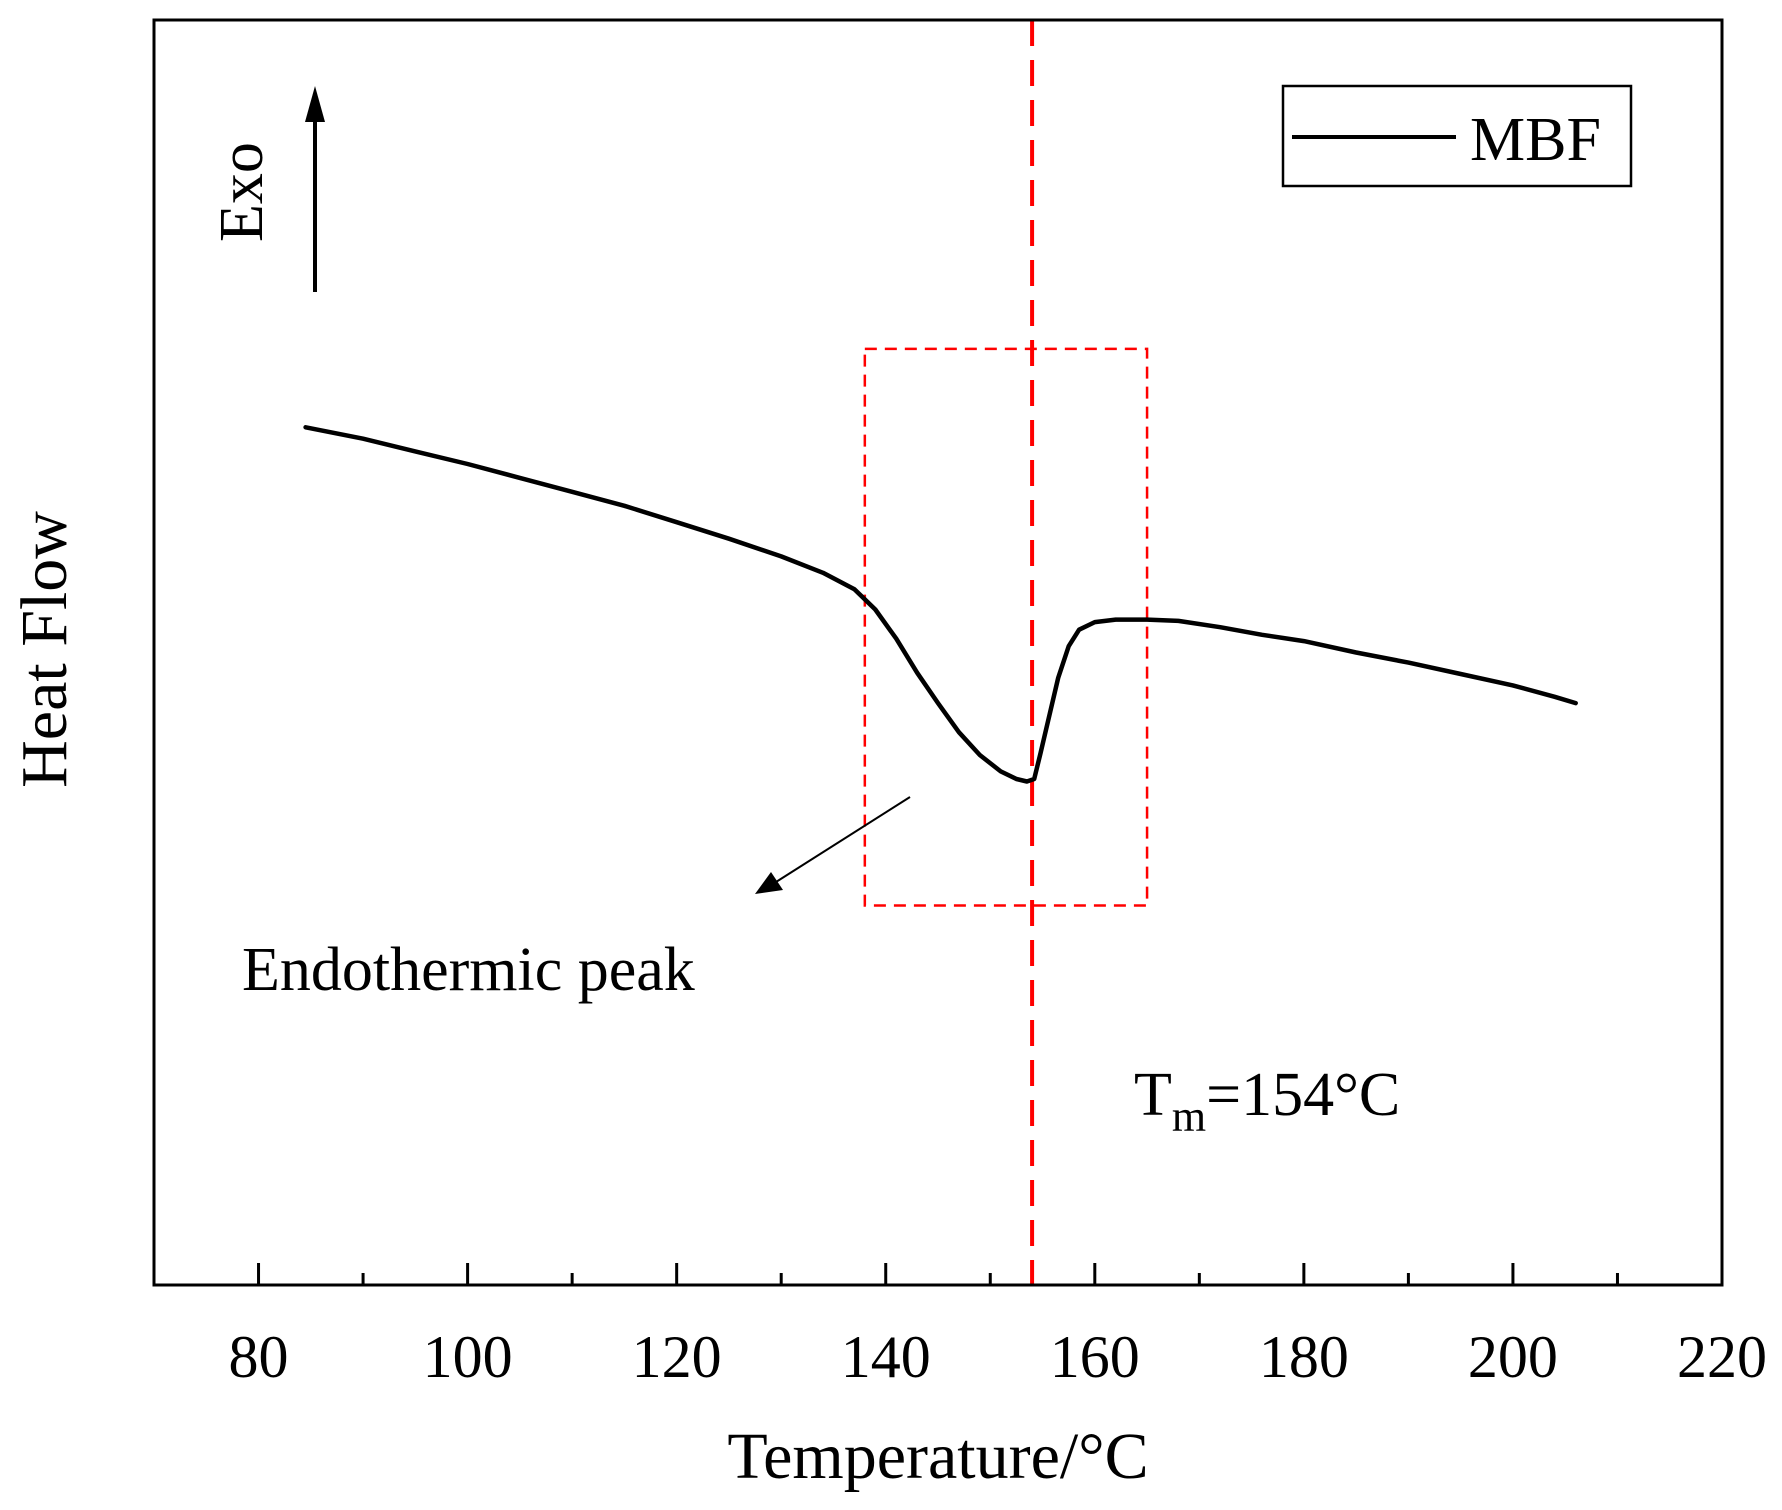 This screenshot has width=1782, height=1510. Describe the element at coordinates (1535, 140) in the screenshot. I see `legend-label-mbf: MBF` at that location.